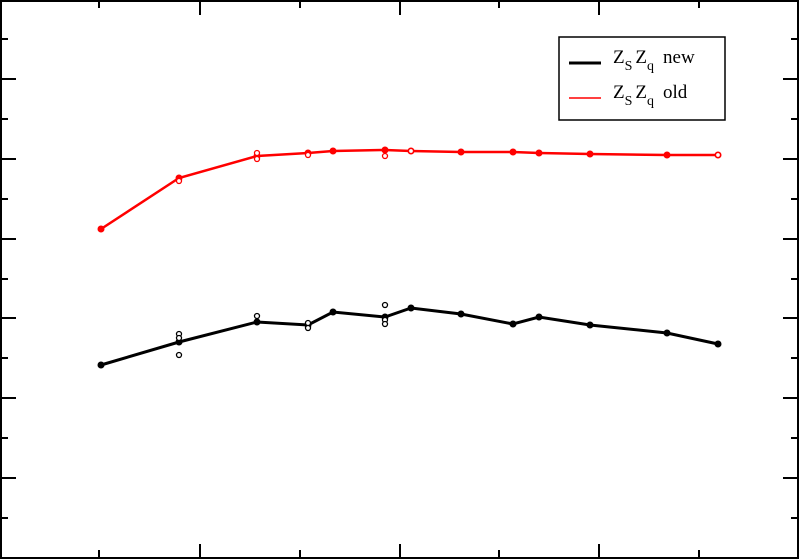 The image size is (799, 560). I want to click on legend-box, so click(642, 78).